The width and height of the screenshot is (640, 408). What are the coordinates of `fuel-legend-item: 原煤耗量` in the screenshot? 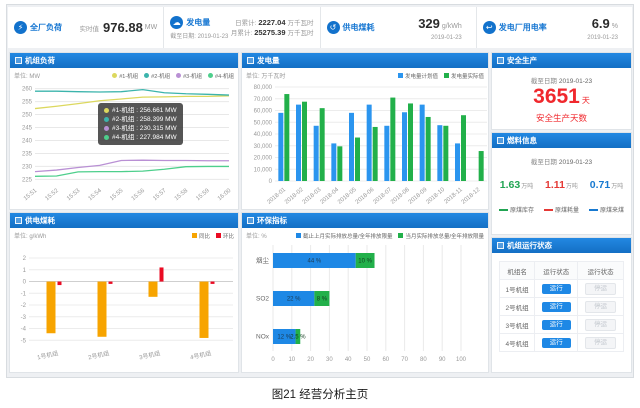 It's located at (561, 209).